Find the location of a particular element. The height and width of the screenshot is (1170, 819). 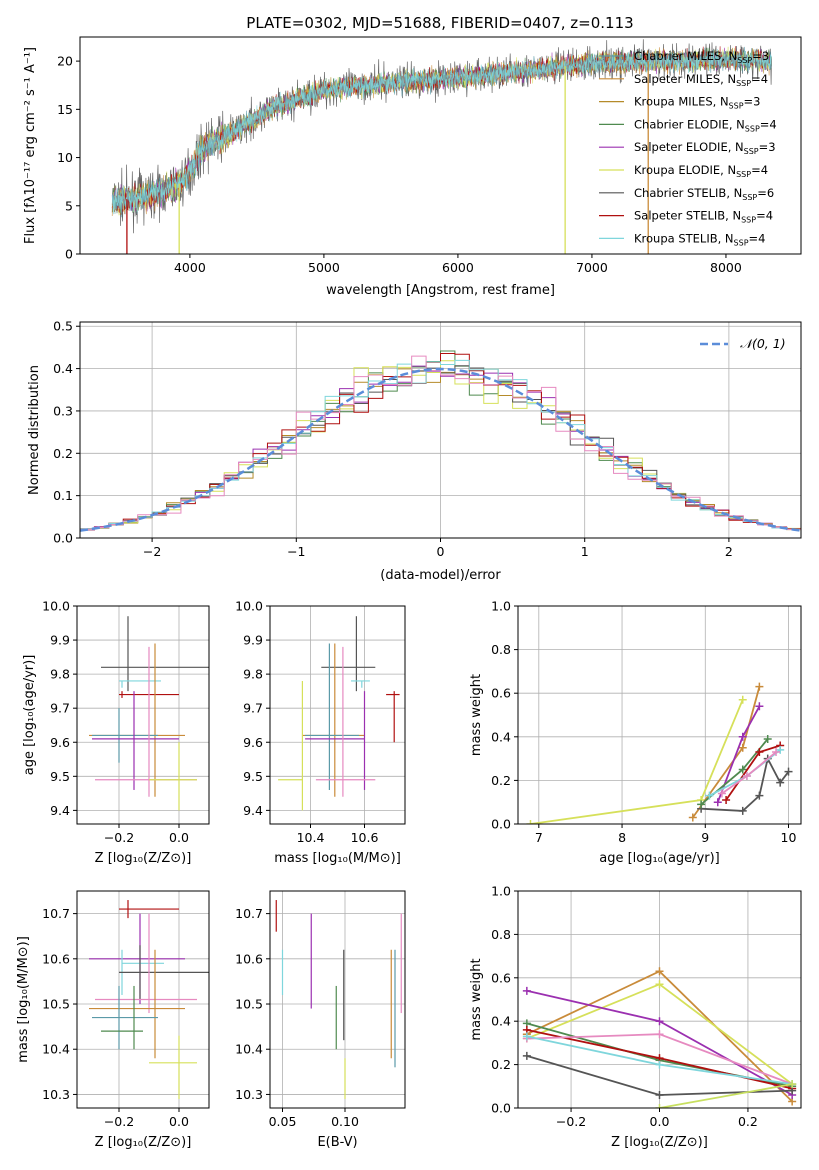

x-axis-label: (data-model)/error is located at coordinates (440, 575).